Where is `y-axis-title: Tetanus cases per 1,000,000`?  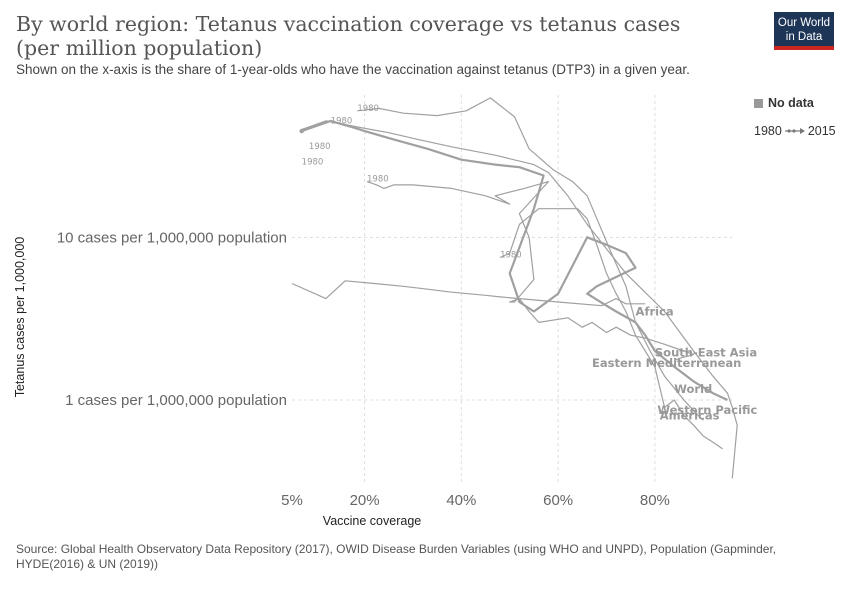 y-axis-title: Tetanus cases per 1,000,000 is located at coordinates (20, 317).